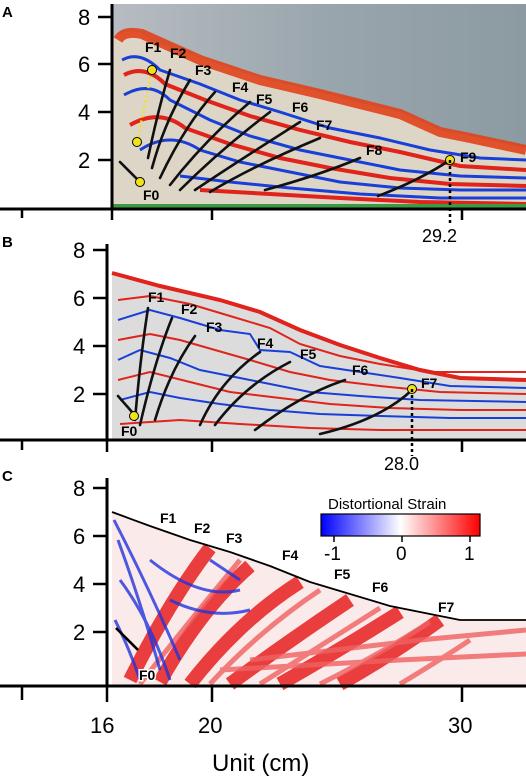  What do you see at coordinates (105, 88) in the screenshot?
I see `panel-a-y-ticks` at bounding box center [105, 88].